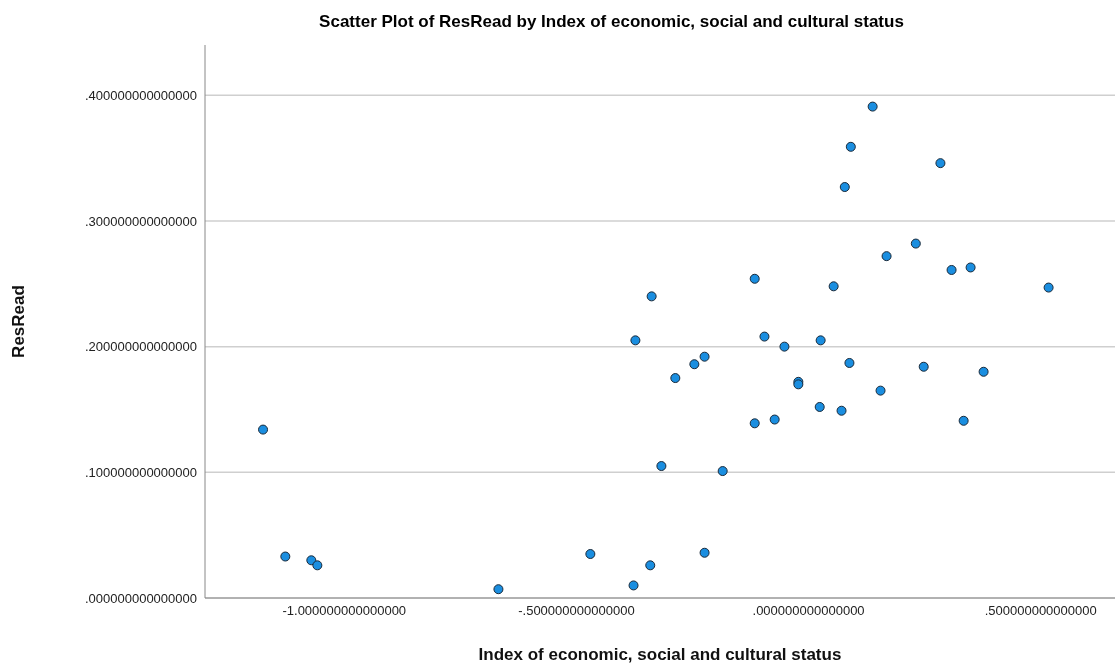  What do you see at coordinates (140, 598) in the screenshot?
I see `y-tick-label: .000000000000000` at bounding box center [140, 598].